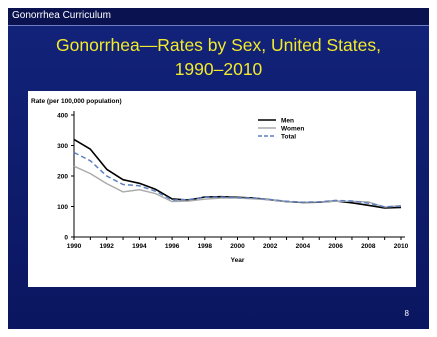 The height and width of the screenshot is (337, 437). Describe the element at coordinates (303, 246) in the screenshot. I see `x-tick-label: 2004` at that location.